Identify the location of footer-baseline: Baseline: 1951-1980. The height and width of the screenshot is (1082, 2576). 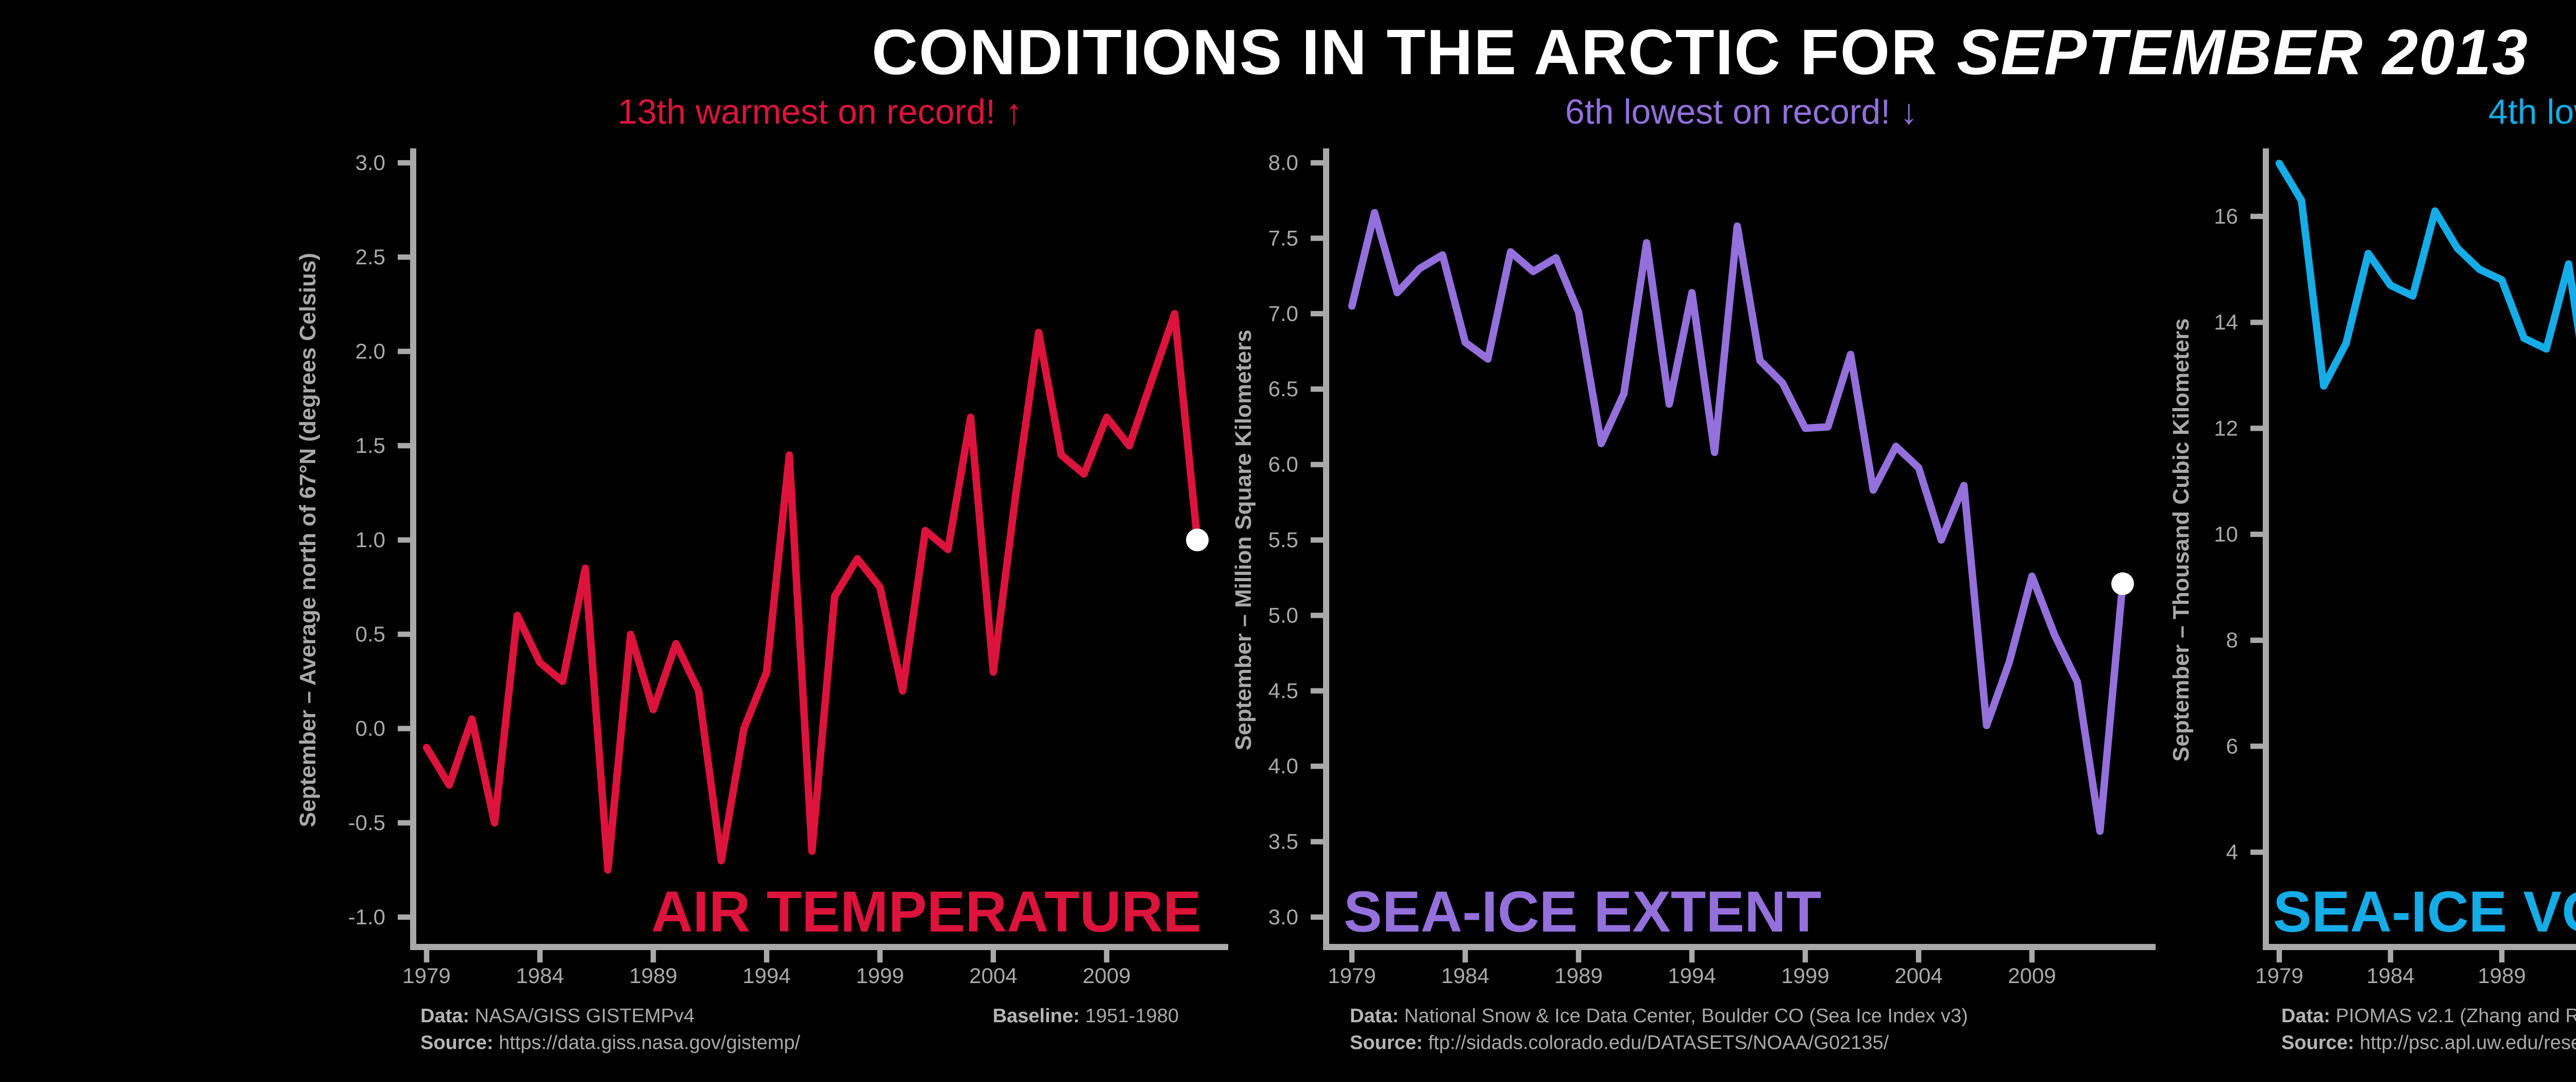
(1086, 1017).